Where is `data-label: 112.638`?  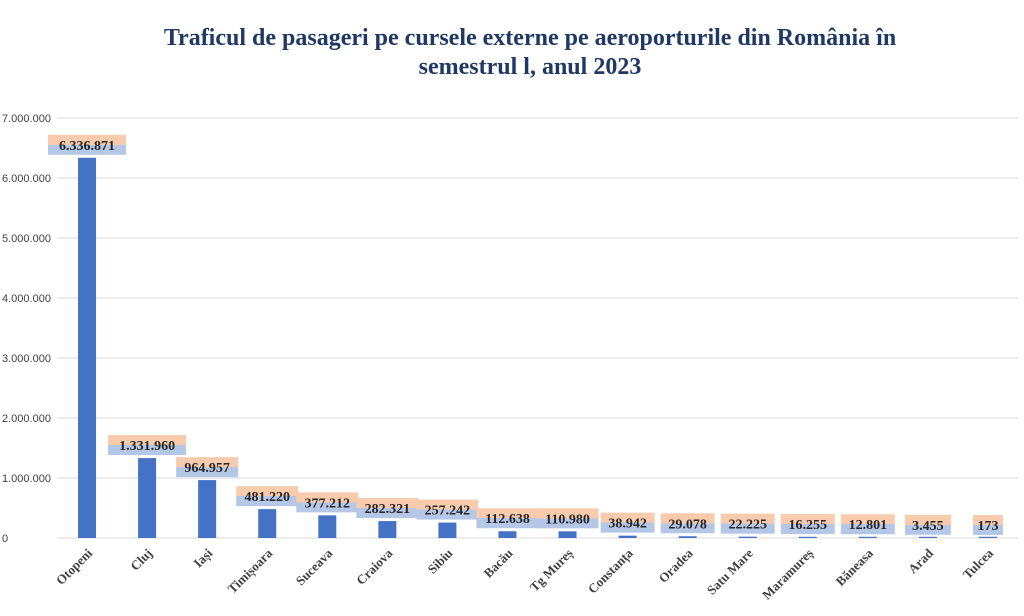 data-label: 112.638 is located at coordinates (507, 519).